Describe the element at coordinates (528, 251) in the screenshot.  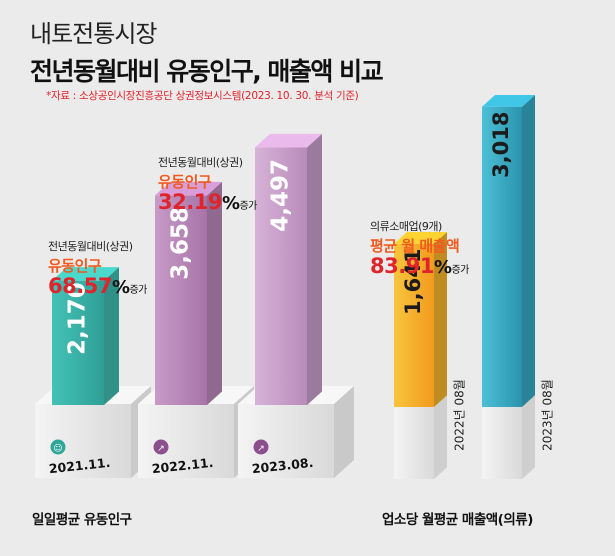
I see `bar-2023년 08월-side` at that location.